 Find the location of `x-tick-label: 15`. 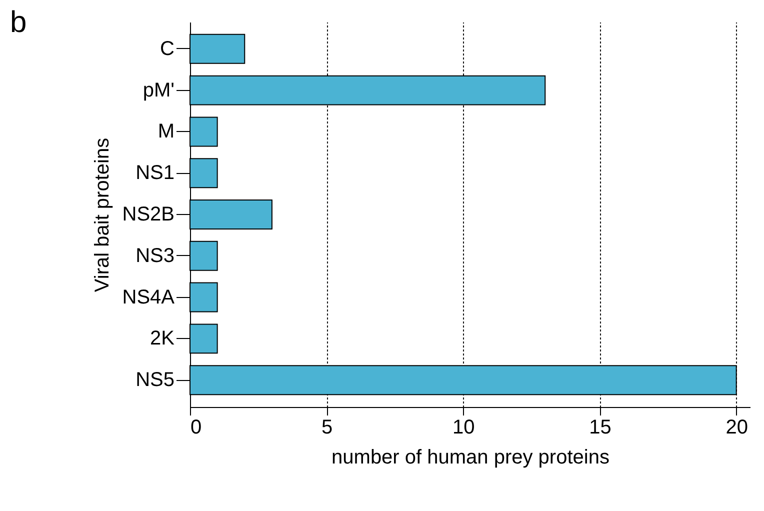

x-tick-label: 15 is located at coordinates (600, 427).